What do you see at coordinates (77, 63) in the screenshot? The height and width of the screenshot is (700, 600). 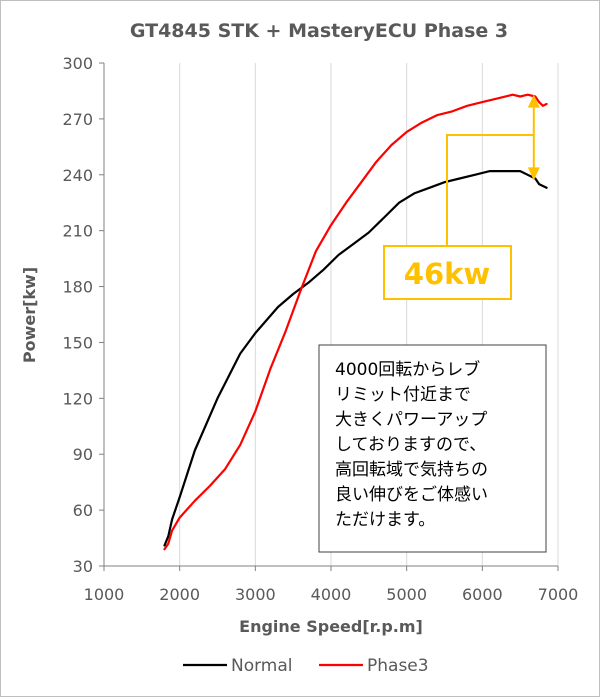 I see `y-tick-label: 300` at bounding box center [77, 63].